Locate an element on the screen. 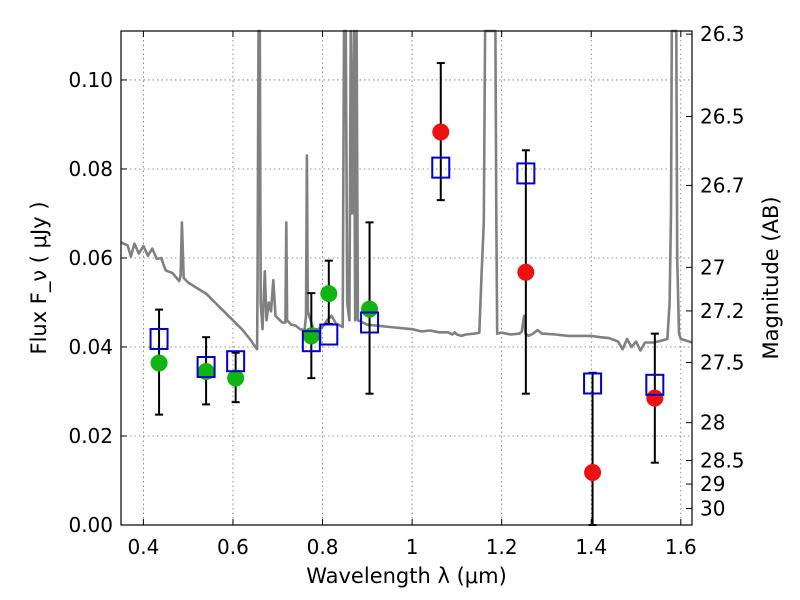  right-tick-label: 26.7 is located at coordinates (722, 185).